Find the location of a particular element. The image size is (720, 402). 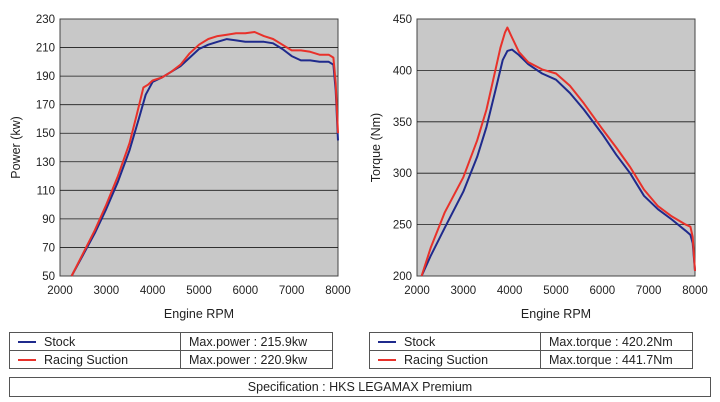

legend-row-stock: Stock Max.torque : 420.2Nm is located at coordinates (531, 341).